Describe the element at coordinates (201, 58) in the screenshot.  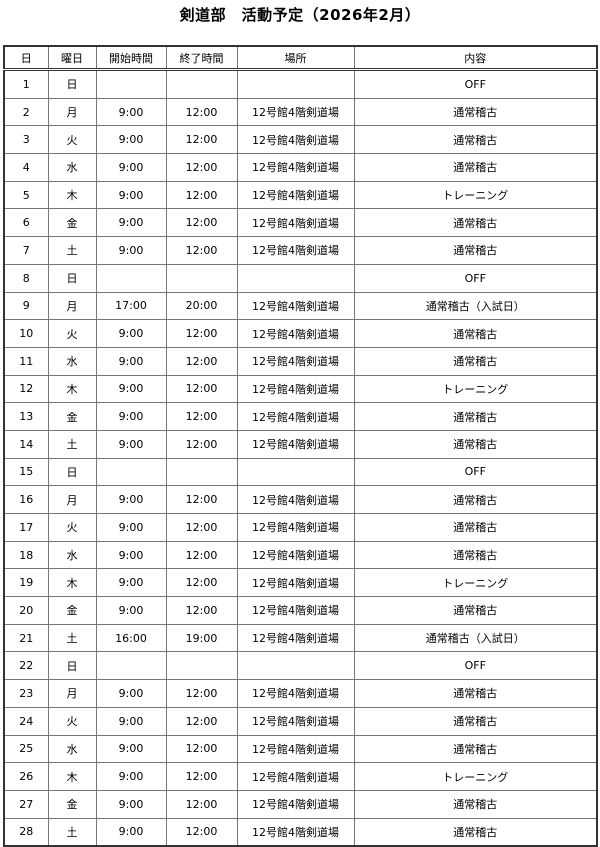
I see `header-end-time: 終了時間` at that location.